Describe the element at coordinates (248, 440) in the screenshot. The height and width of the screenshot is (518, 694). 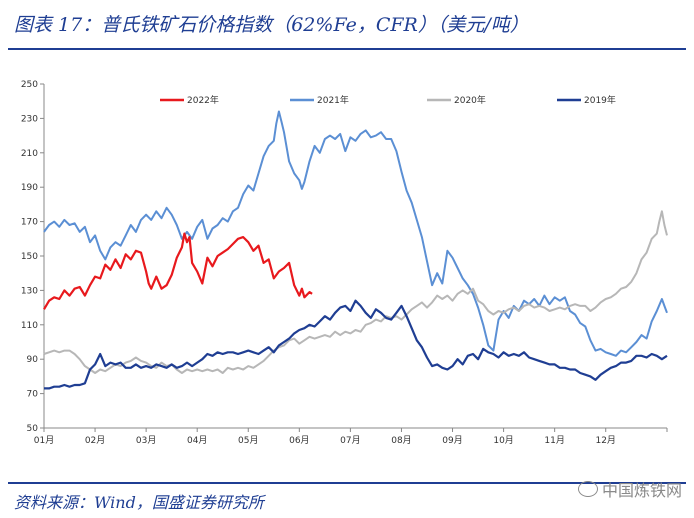
I see `x-tick-label: 05月` at that location.